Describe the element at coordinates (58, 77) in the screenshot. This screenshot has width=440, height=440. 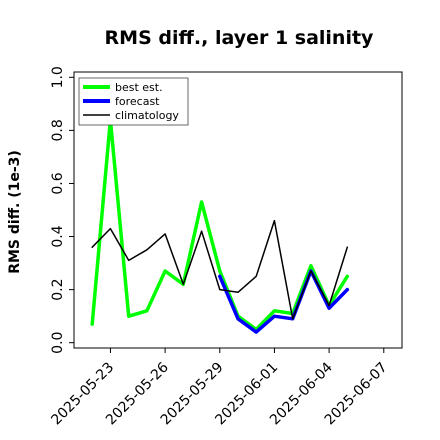
I see `y-tick-label: 1.0` at that location.